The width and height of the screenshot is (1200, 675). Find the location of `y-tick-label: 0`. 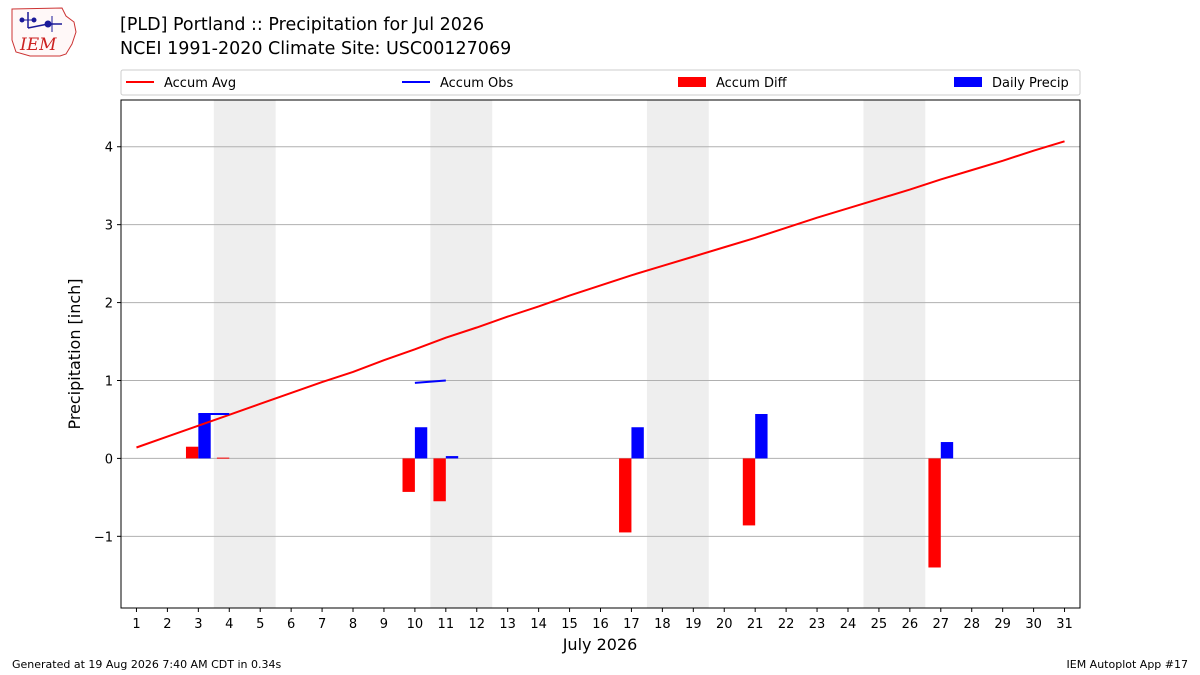

y-tick-label: 0 is located at coordinates (109, 459).